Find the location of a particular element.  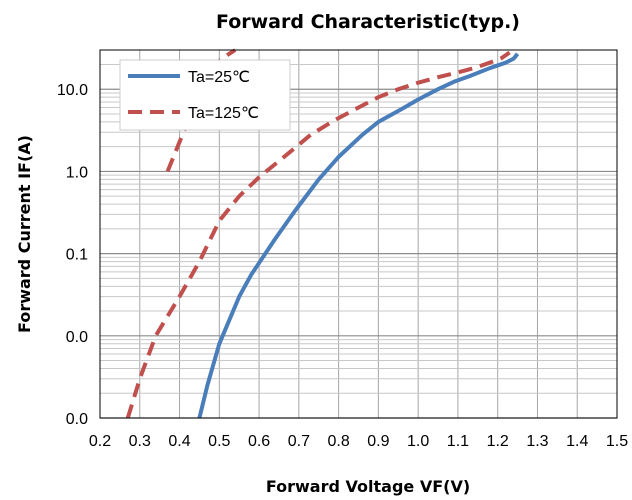

x-tick-label: 1.0 is located at coordinates (418, 441).